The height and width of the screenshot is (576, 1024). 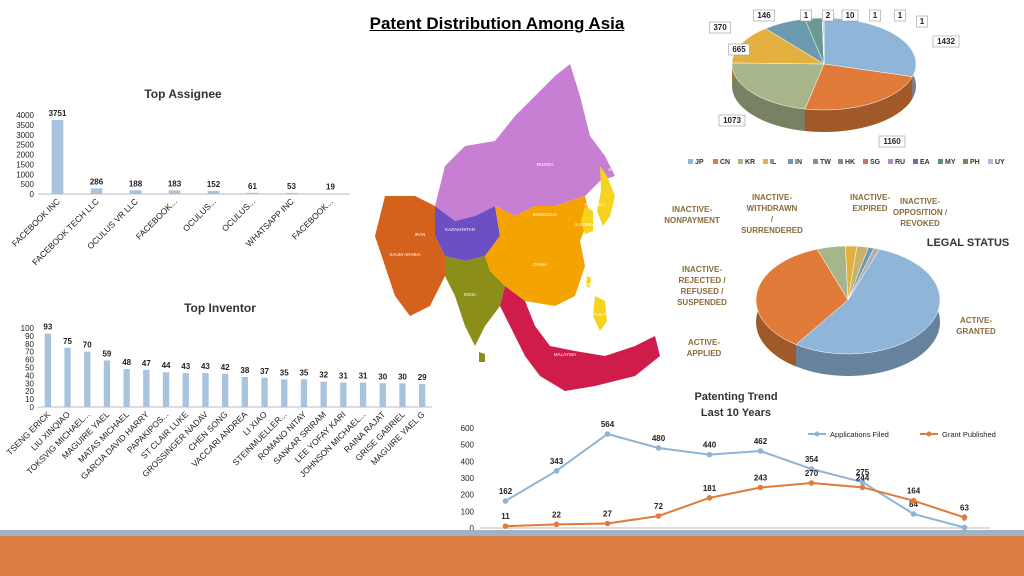 I want to click on data-label: 22, so click(x=556, y=514).